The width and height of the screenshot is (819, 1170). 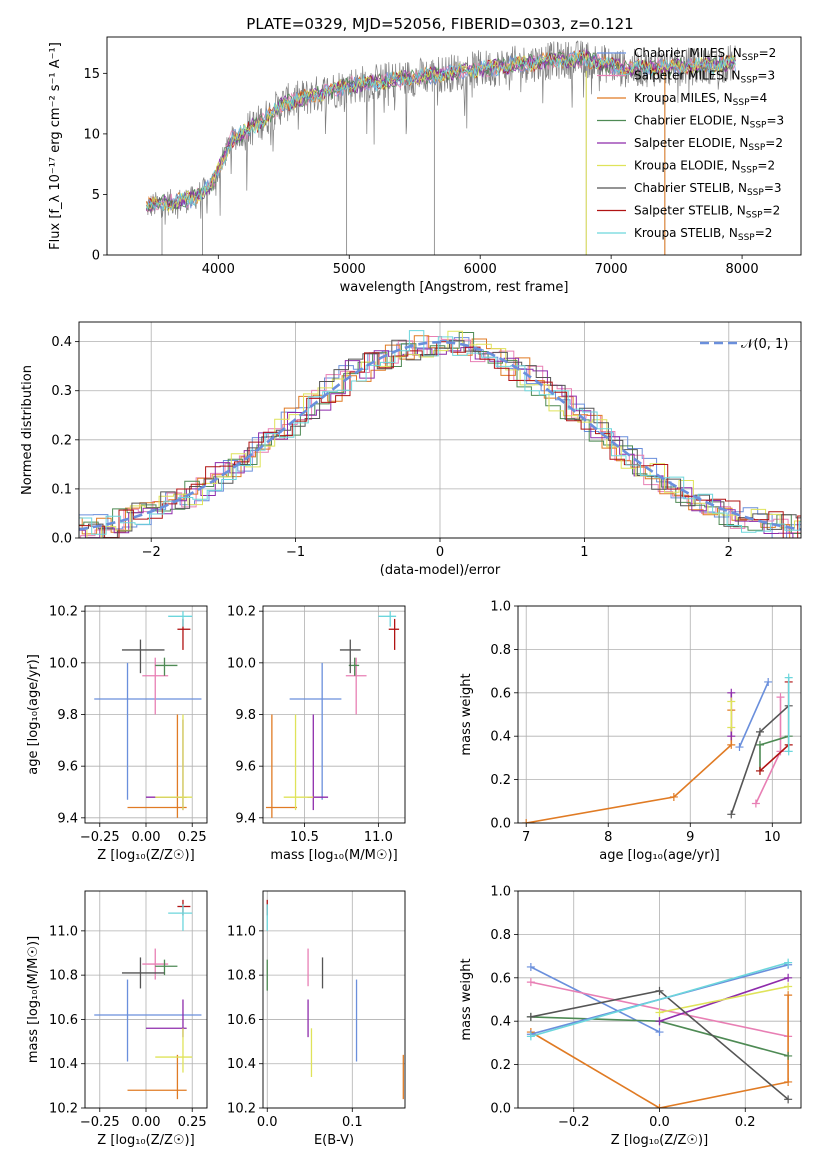 I want to click on series-line-kroupa_stelib, so click(x=659, y=999).